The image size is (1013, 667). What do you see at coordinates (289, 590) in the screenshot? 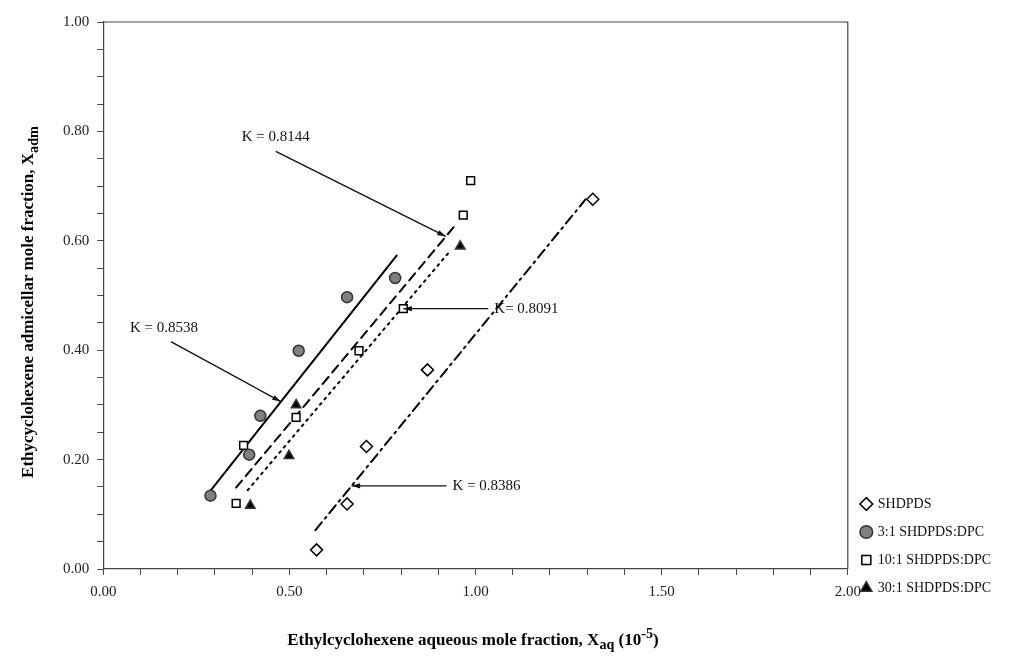
I see `x-tick-label: 0.50` at bounding box center [289, 590].